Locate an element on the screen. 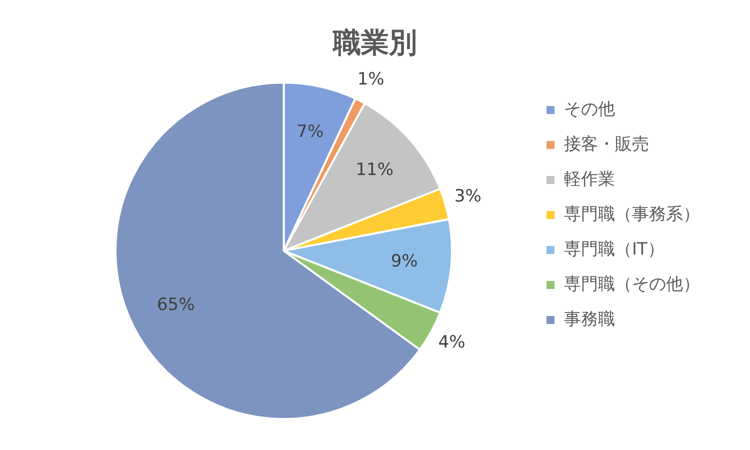  legend-label: 専門職（その他） is located at coordinates (632, 284).